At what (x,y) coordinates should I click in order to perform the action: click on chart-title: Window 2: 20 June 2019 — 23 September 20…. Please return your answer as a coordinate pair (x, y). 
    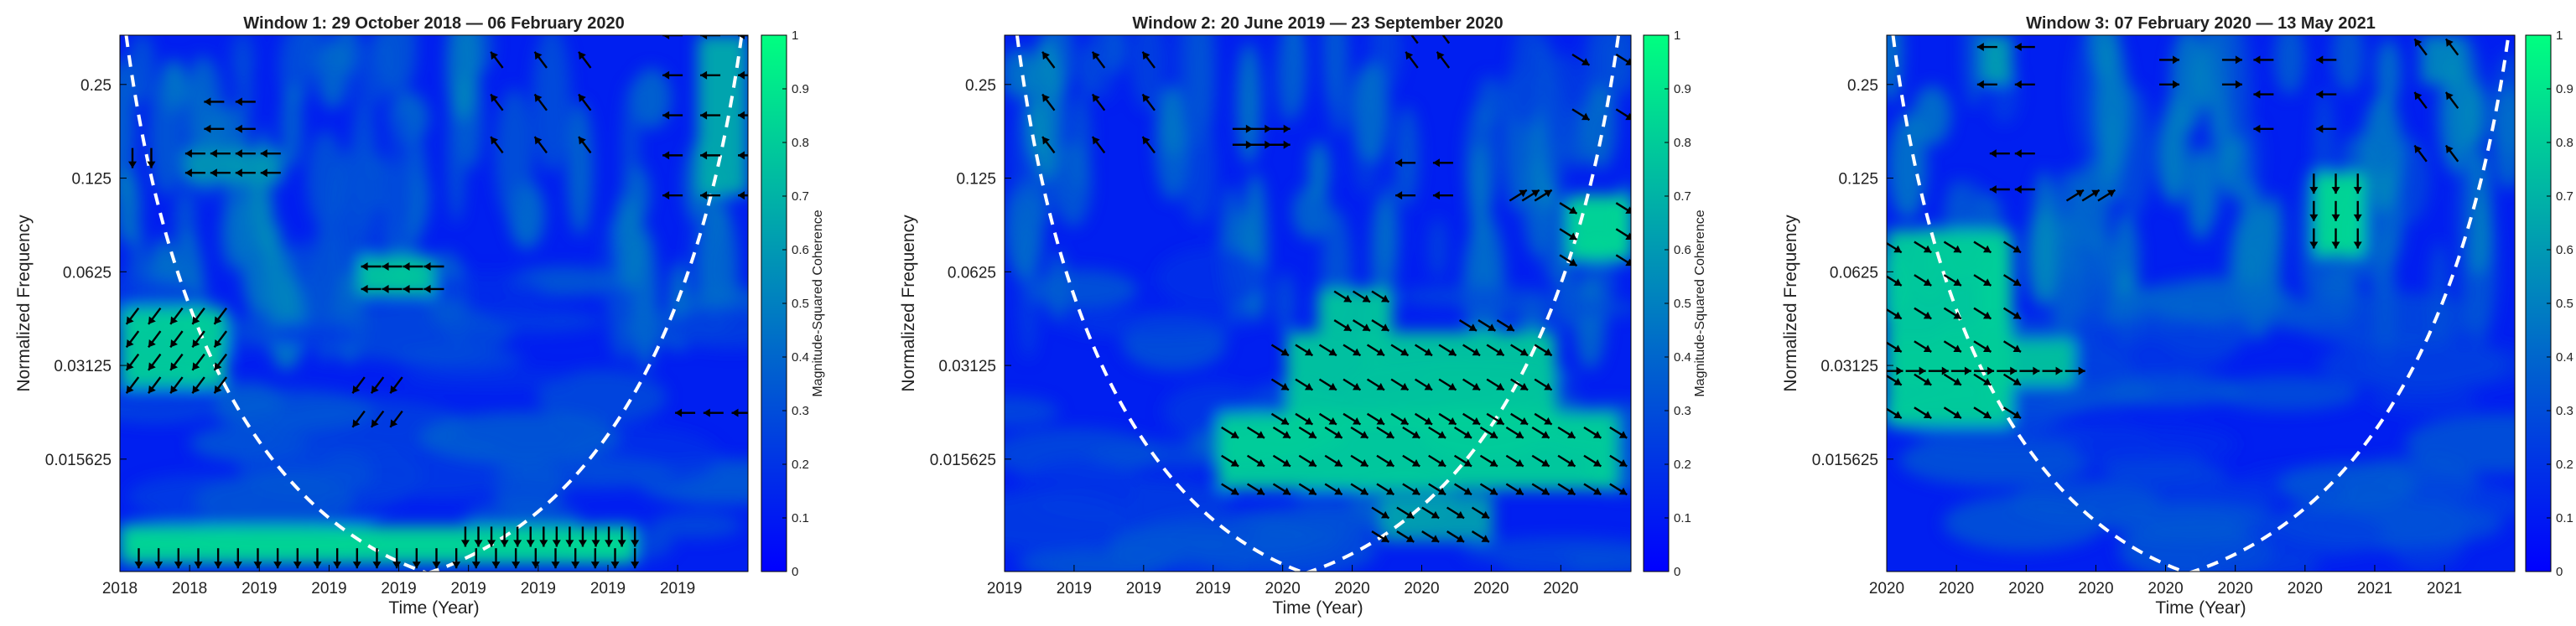
    Looking at the image, I should click on (1317, 23).